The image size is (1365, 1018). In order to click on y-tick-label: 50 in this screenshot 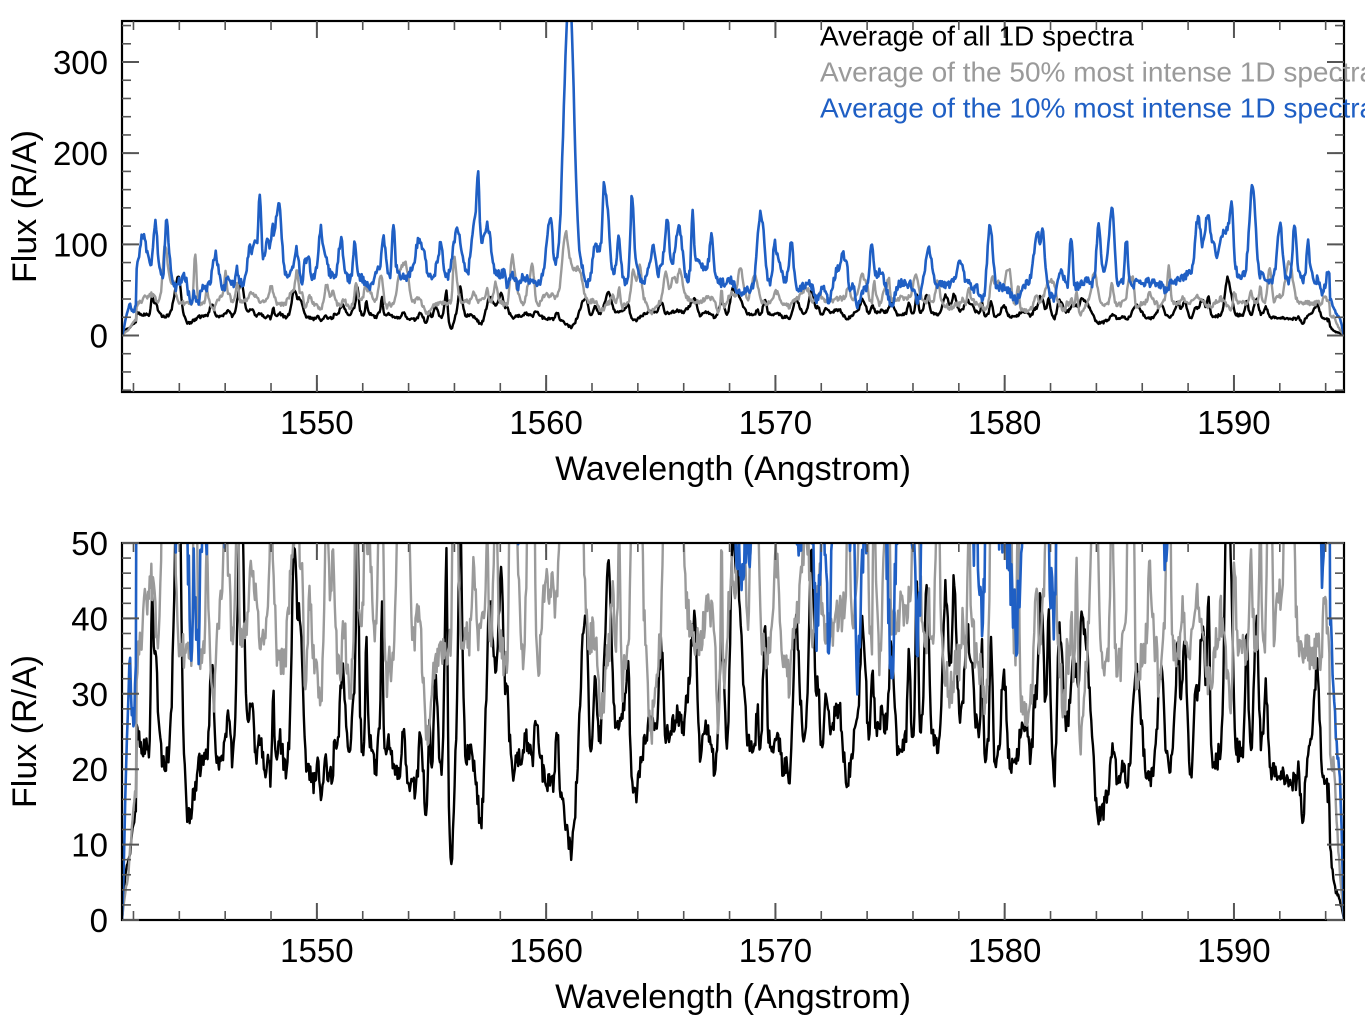, I will do `click(89, 543)`.